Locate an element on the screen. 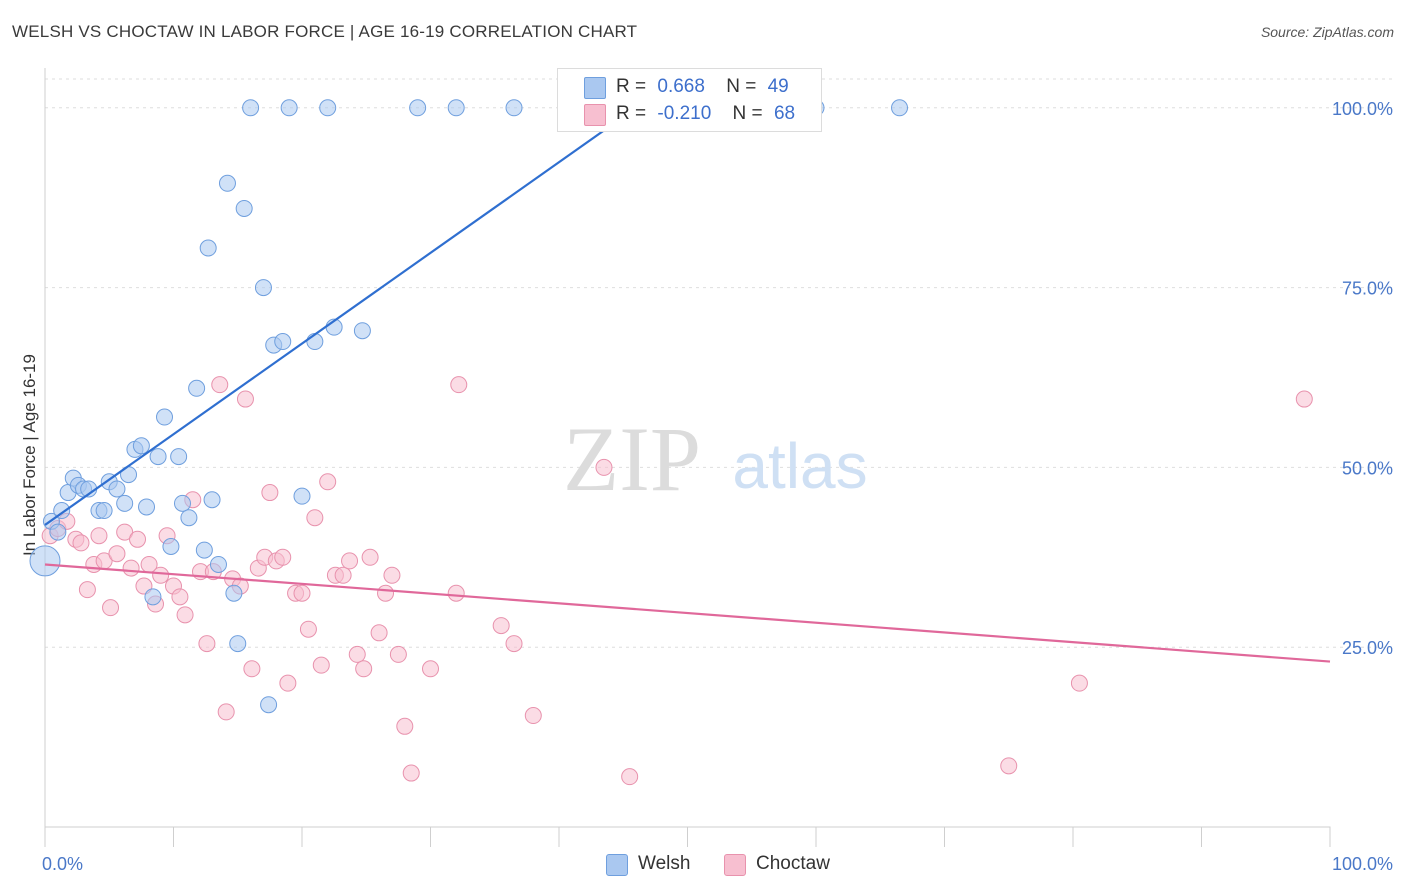 The width and height of the screenshot is (1406, 892). watermark-atlas: atlas is located at coordinates (799, 466).